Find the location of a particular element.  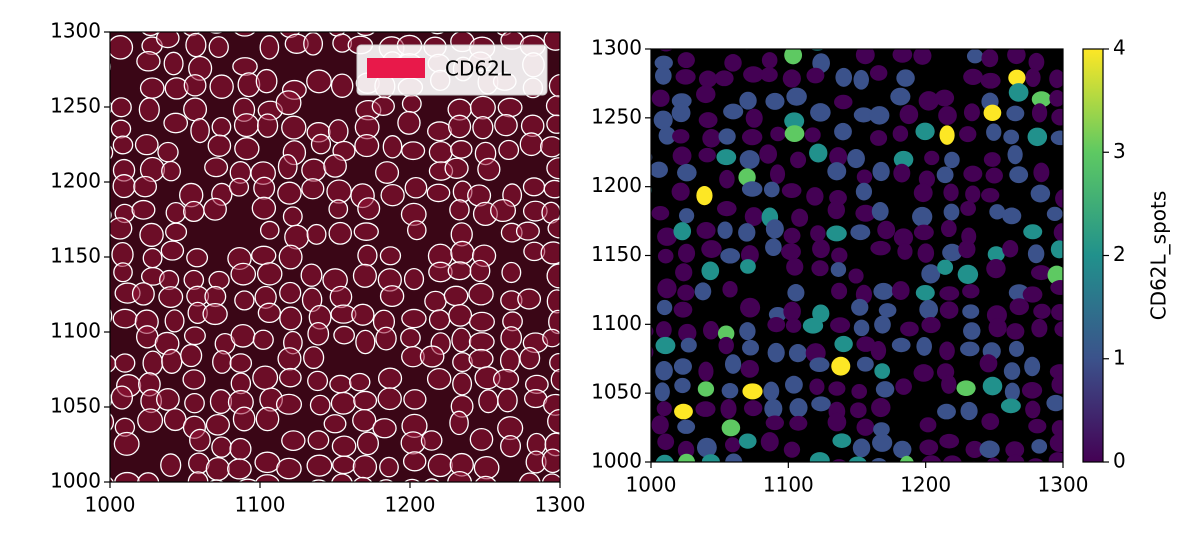

y-tick-label: 1200 is located at coordinates (616, 185).